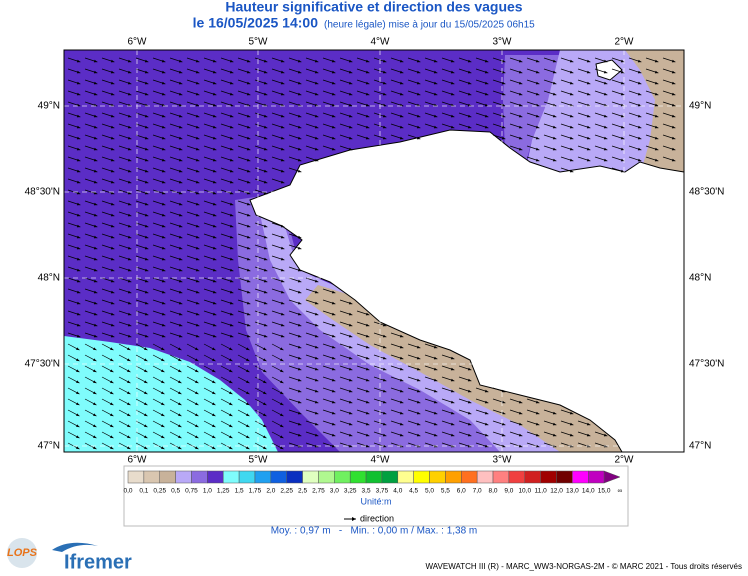 The height and width of the screenshot is (576, 748). Describe the element at coordinates (143, 491) in the screenshot. I see `colorbar-label: 0,1` at that location.